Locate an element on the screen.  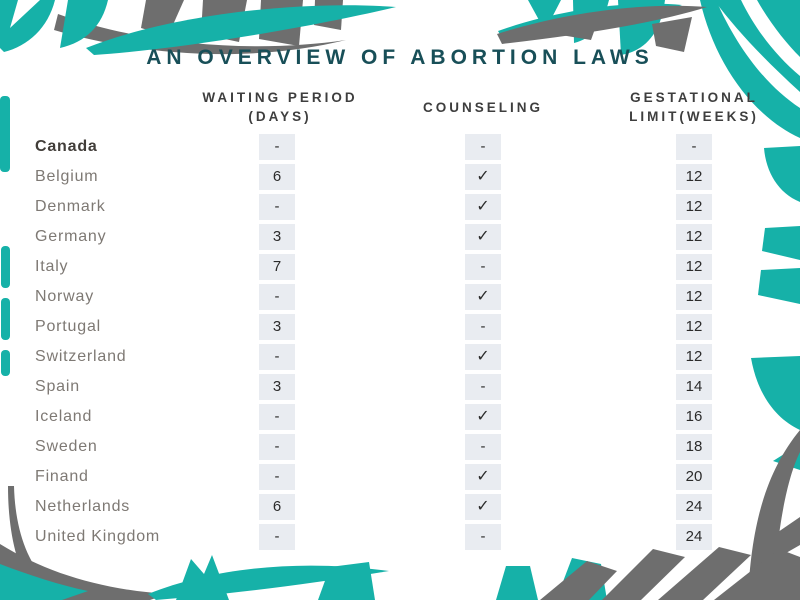
country-label: Switzerland is located at coordinates (81, 356).